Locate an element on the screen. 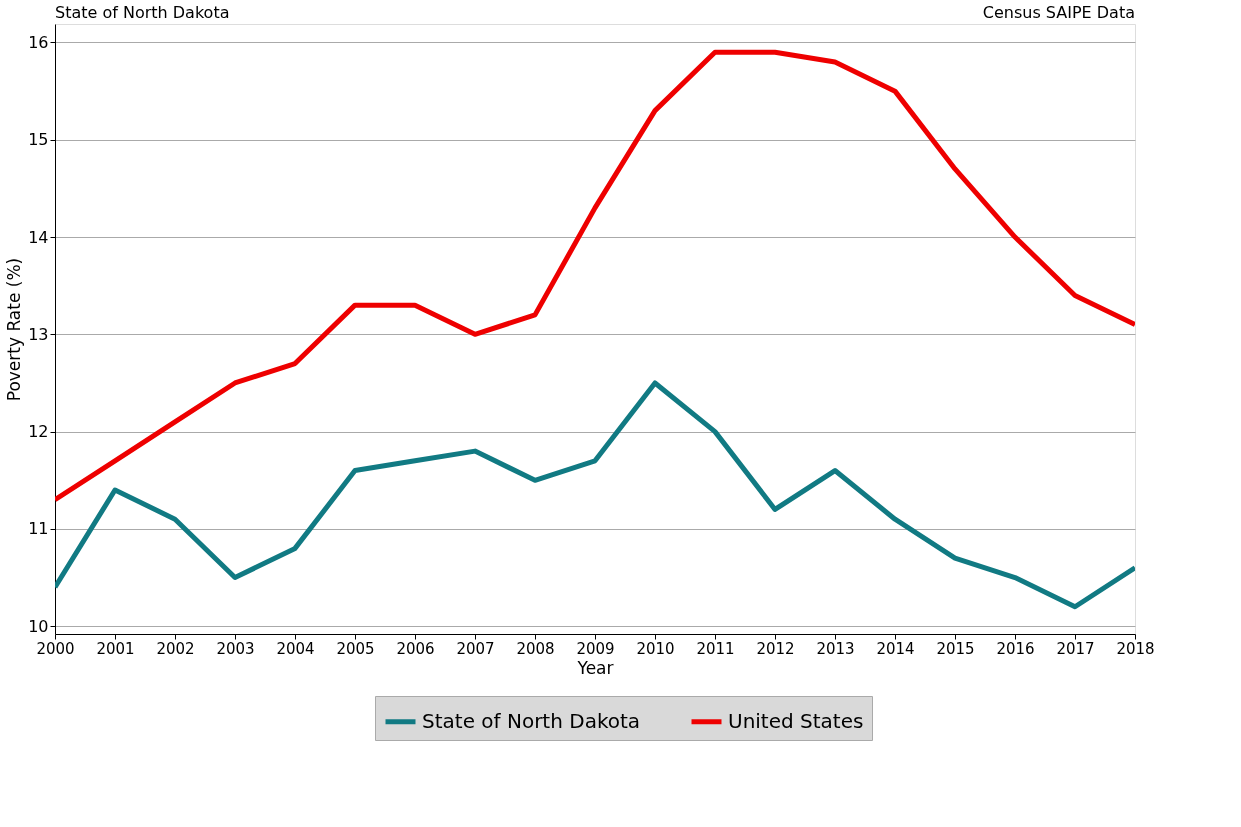  y-tick-label: 15 is located at coordinates (38, 140).